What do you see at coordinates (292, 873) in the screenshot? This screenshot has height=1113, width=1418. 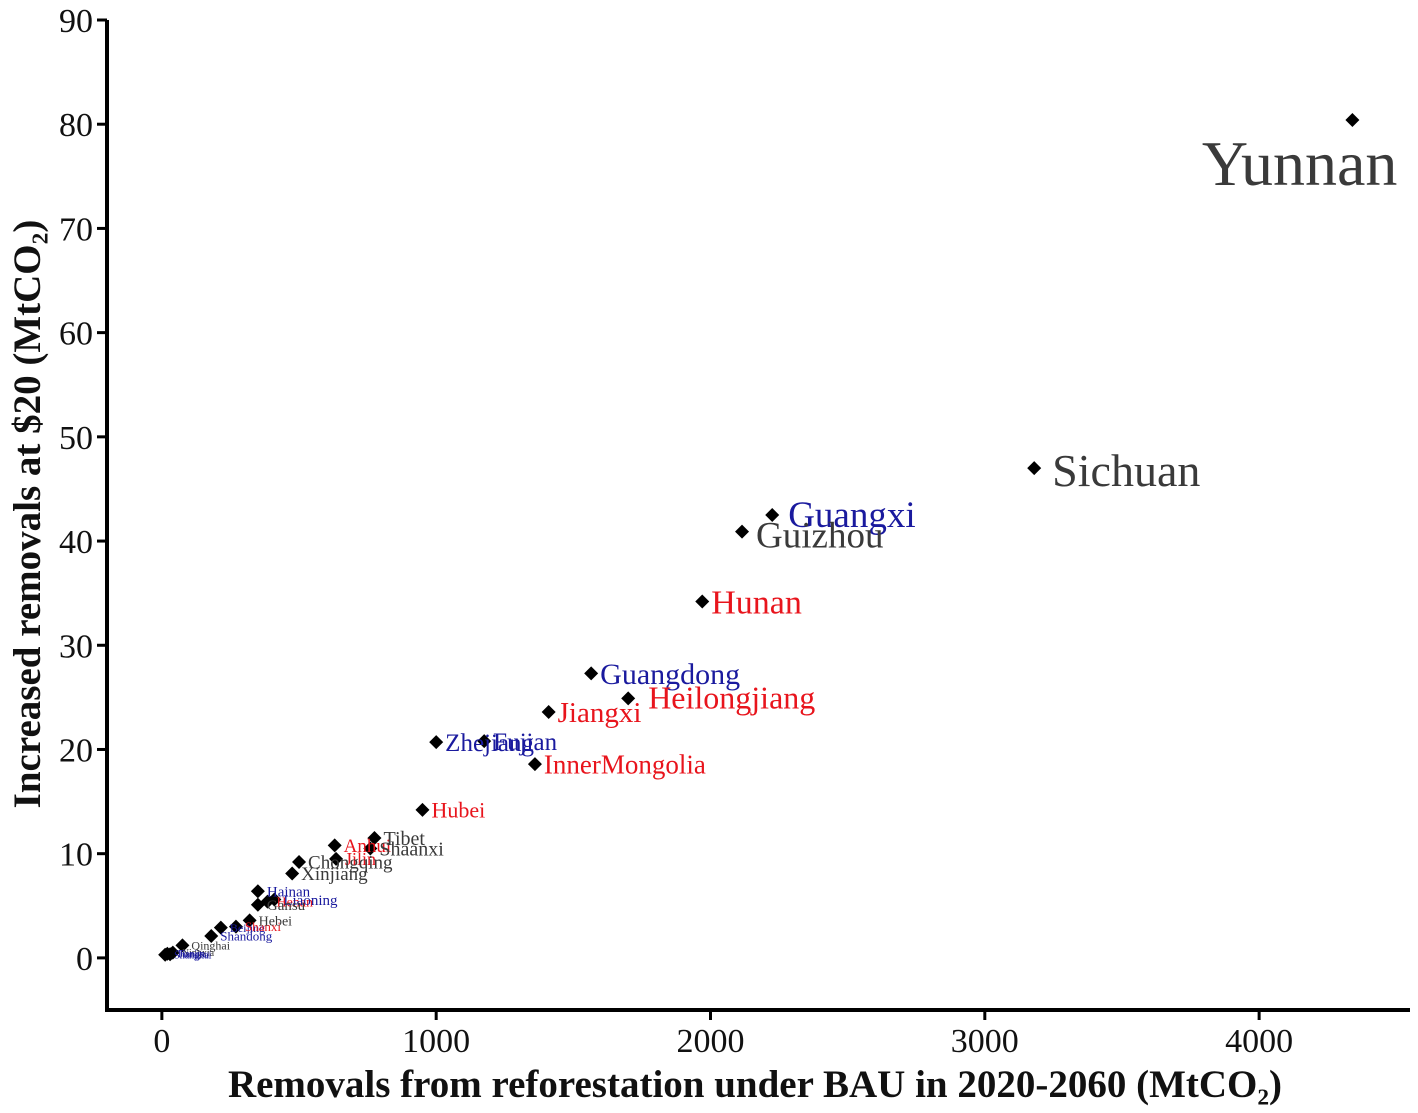 I see `data-point-xinjiang` at bounding box center [292, 873].